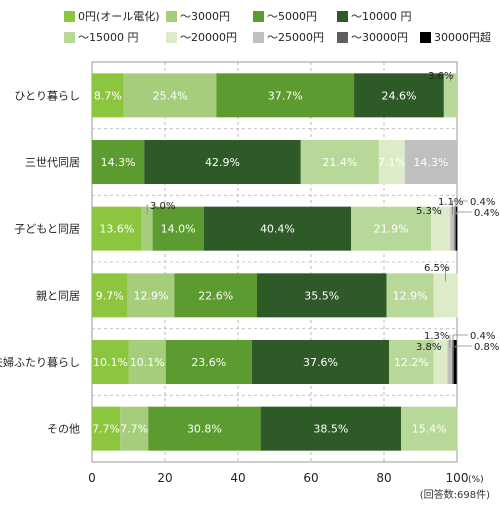 The height and width of the screenshot is (510, 500). I want to click on x-tick-label: 80, so click(383, 478).